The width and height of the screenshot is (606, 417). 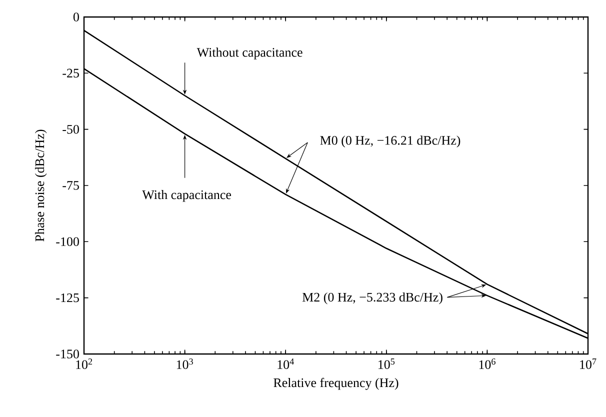 I want to click on y-tick-label: -150, so click(x=67, y=354).